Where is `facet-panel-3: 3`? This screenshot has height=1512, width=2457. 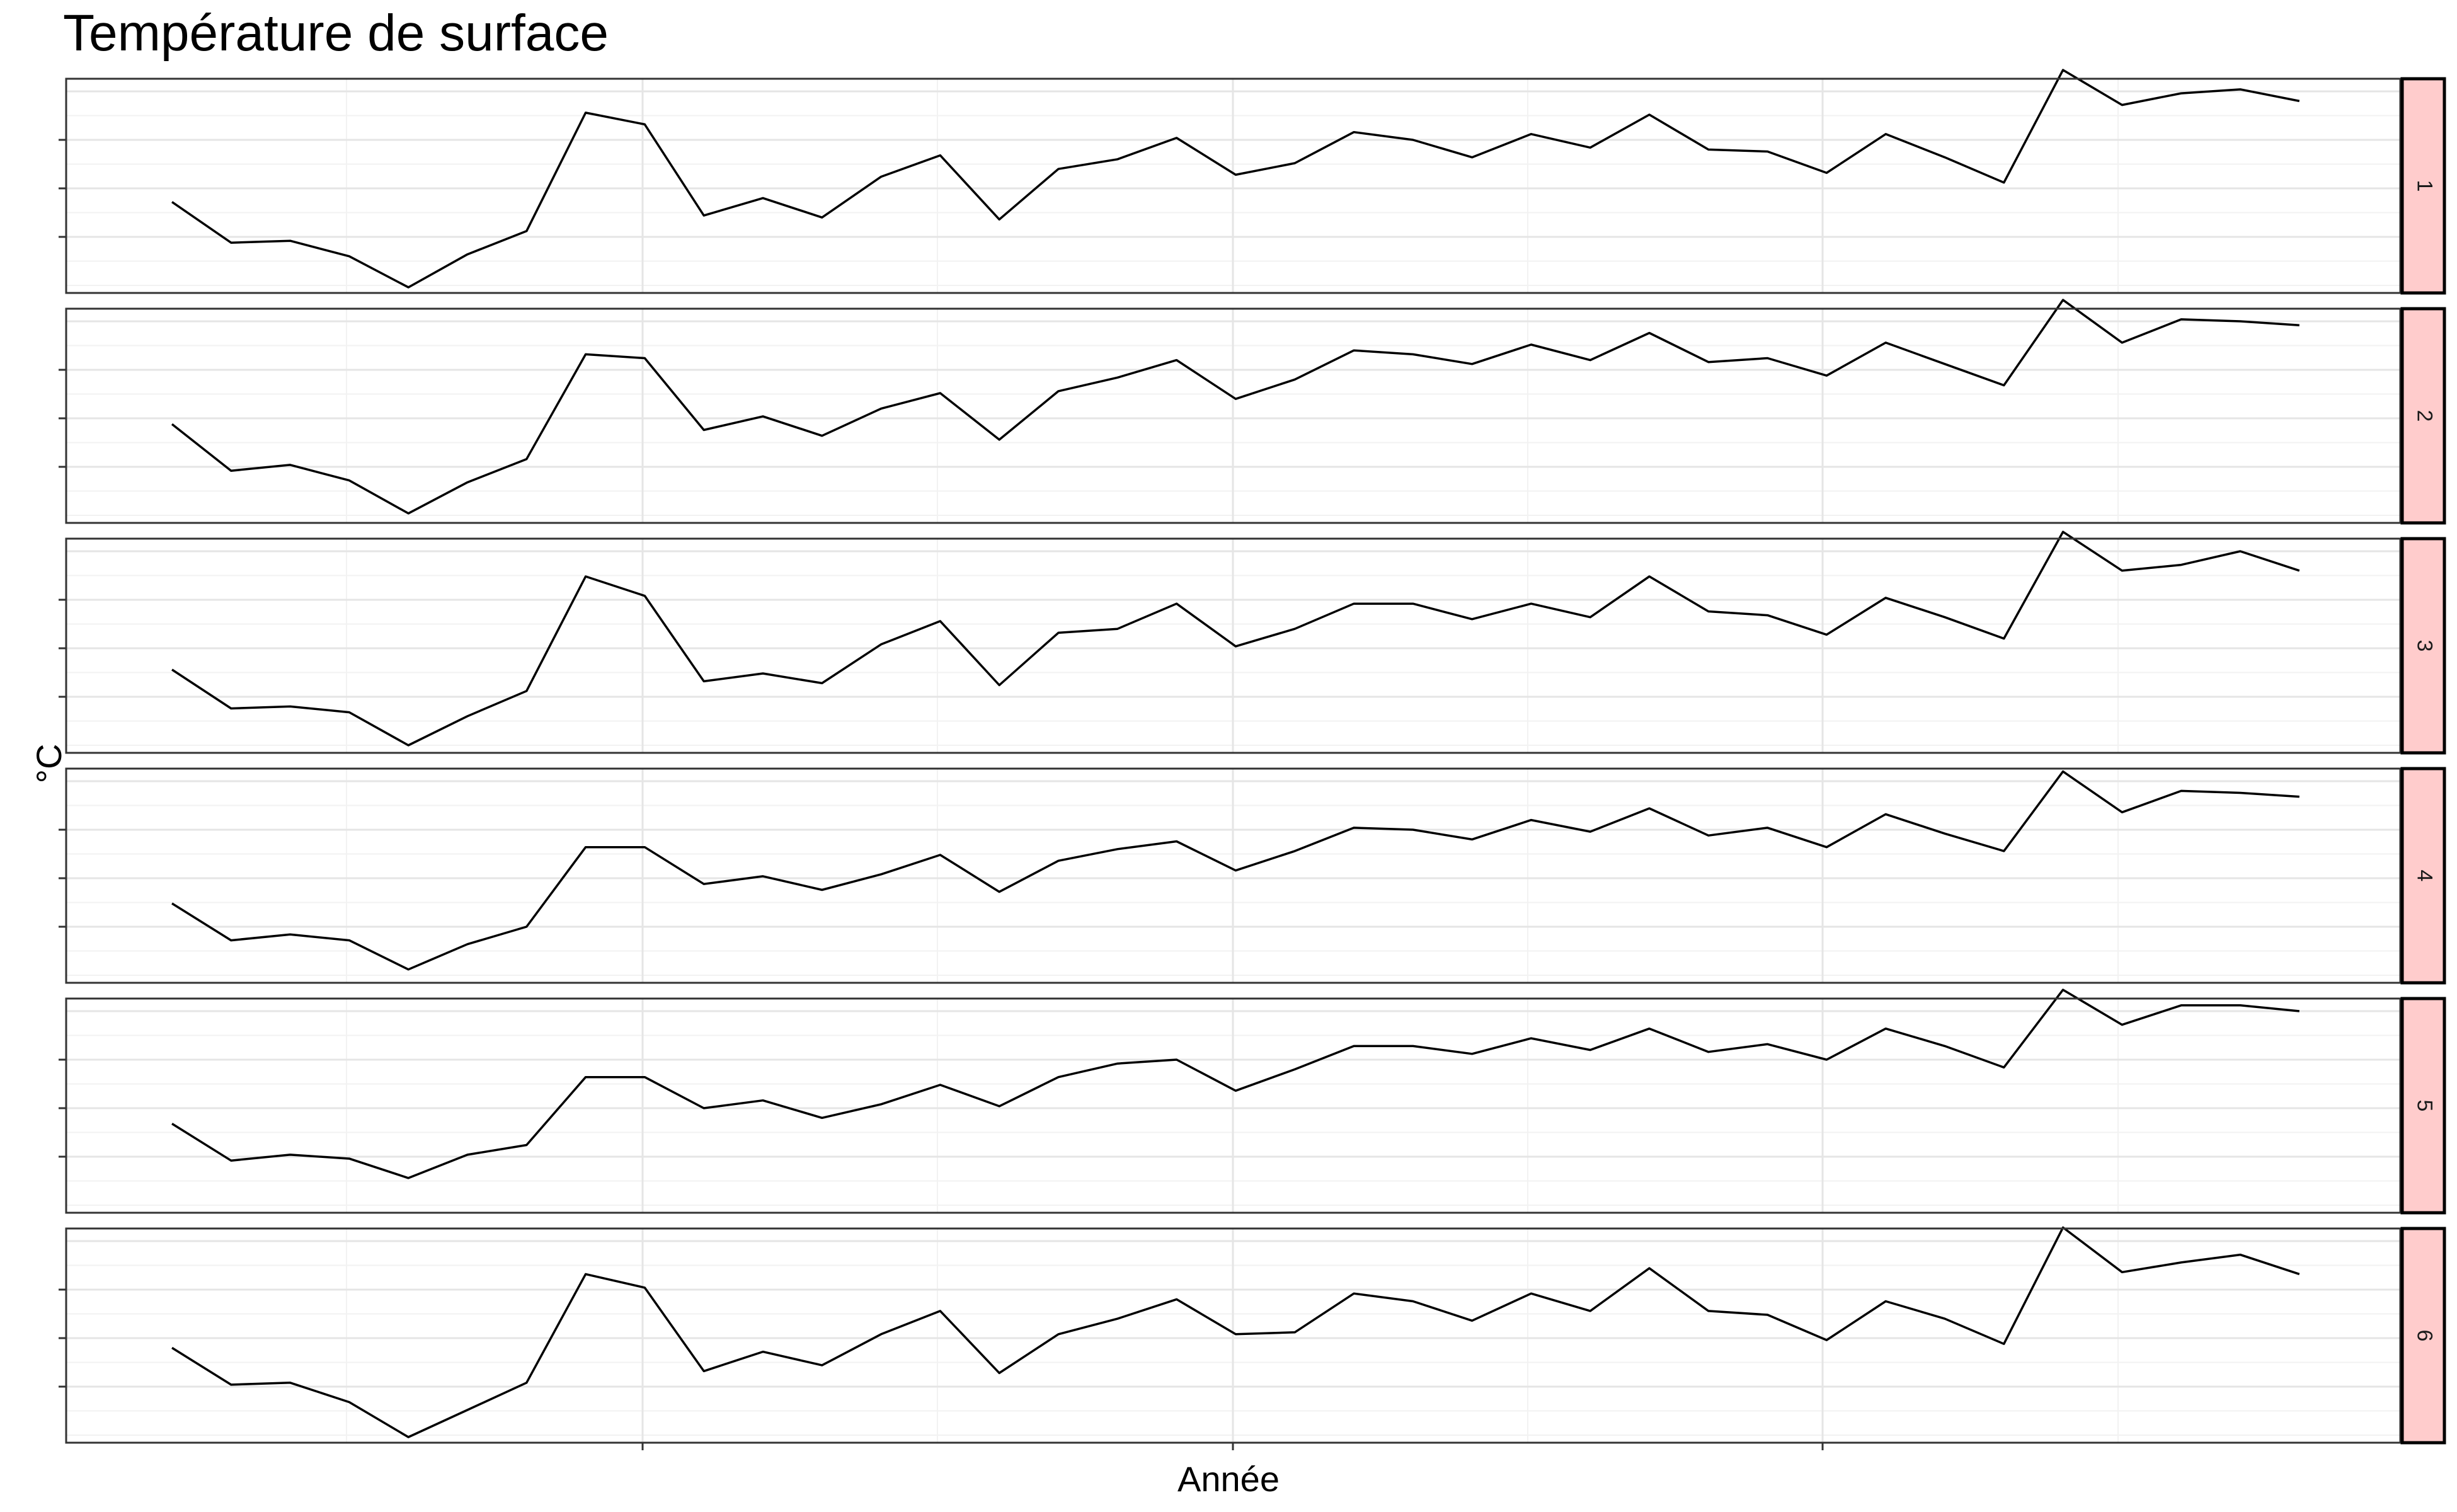
facet-panel-3: 3 is located at coordinates (1251, 642).